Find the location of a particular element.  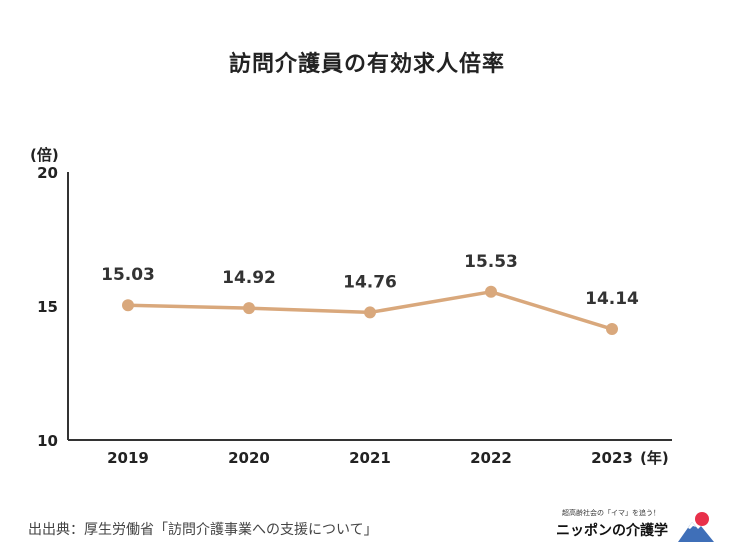

data-label: 14.92 is located at coordinates (249, 278).